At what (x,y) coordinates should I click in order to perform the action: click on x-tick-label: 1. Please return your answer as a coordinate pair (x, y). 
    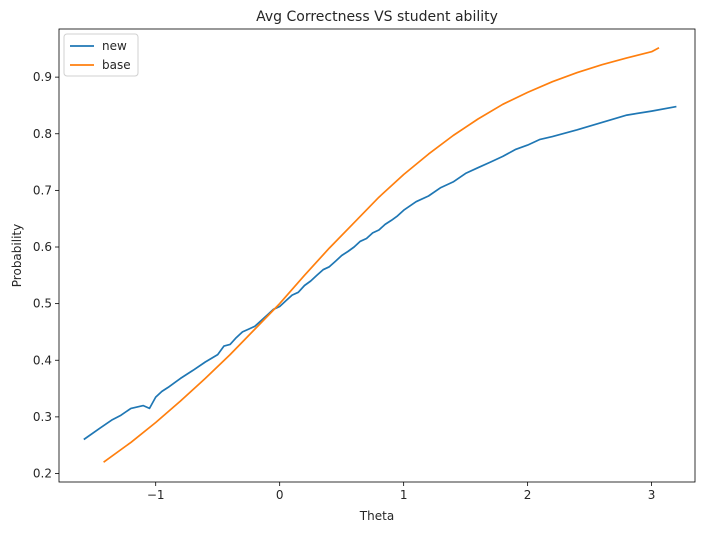
    Looking at the image, I should click on (404, 495).